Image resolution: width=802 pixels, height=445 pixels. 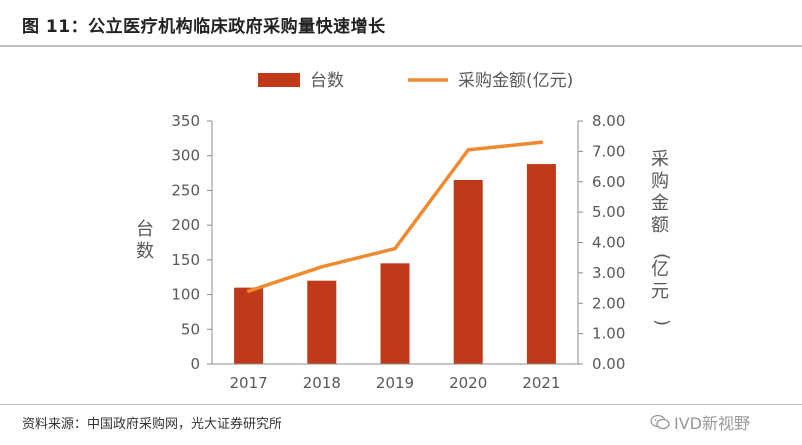 I want to click on x-tick-label: 2021, so click(x=541, y=383).